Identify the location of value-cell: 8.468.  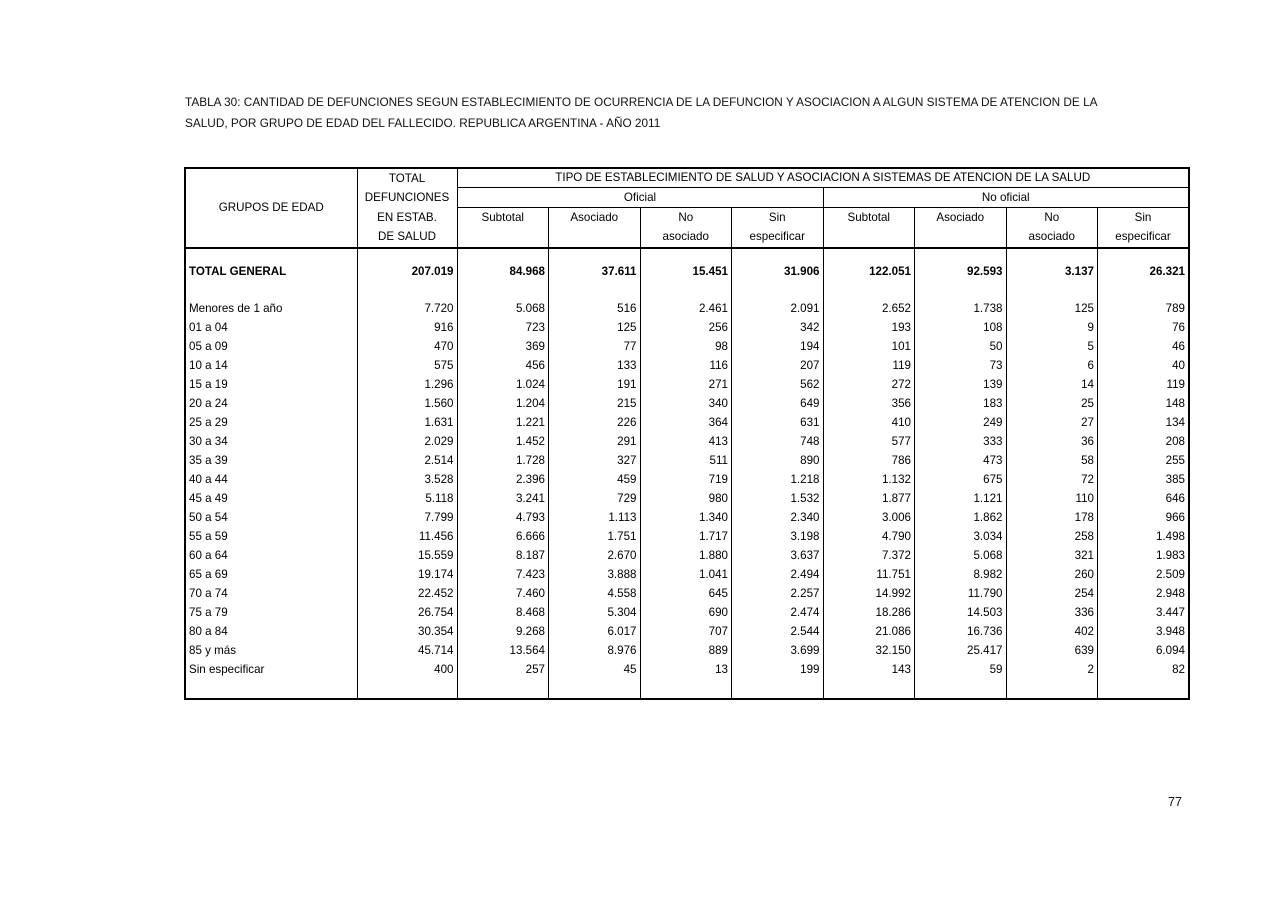
(502, 612).